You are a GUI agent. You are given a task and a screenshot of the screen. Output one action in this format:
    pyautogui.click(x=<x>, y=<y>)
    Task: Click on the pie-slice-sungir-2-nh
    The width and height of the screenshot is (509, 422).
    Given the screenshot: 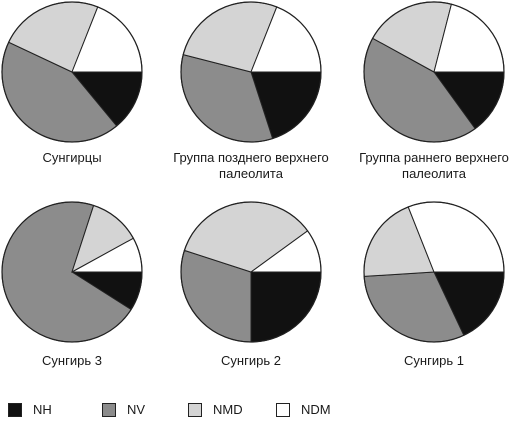 What is the action you would take?
    pyautogui.click(x=286, y=307)
    